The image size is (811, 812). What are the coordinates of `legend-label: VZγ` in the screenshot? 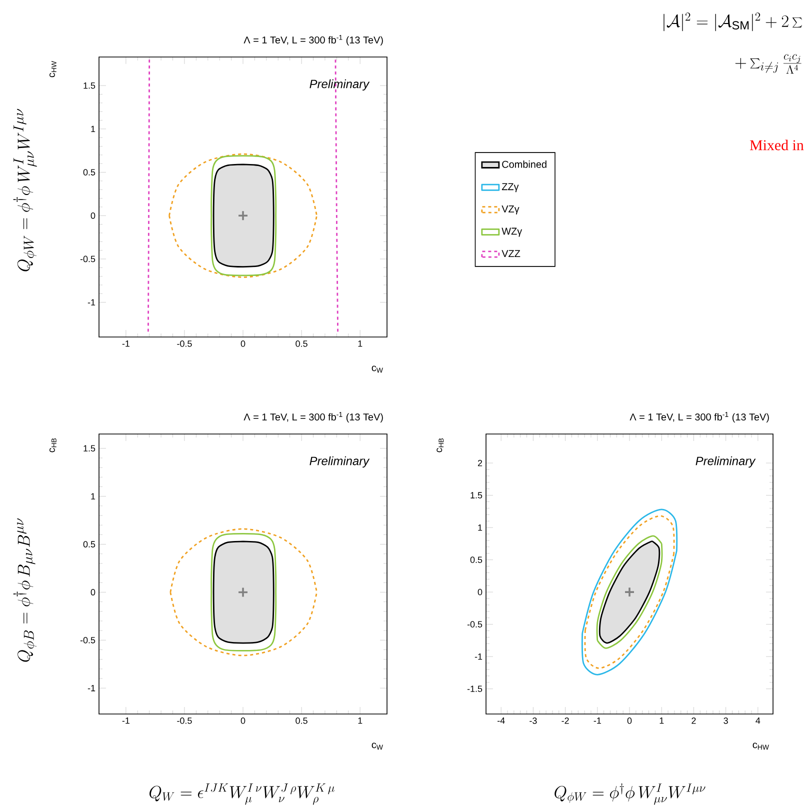 It's located at (511, 210).